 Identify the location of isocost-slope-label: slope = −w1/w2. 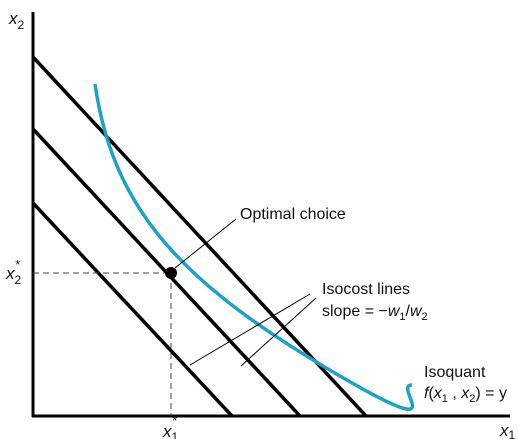
(375, 313).